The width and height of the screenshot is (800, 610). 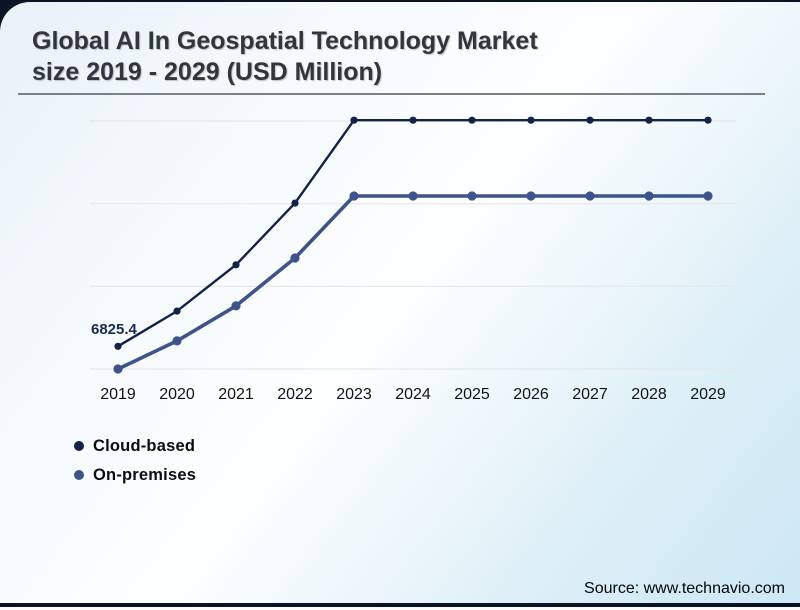 I want to click on x-axis-label: 2023, so click(x=354, y=394).